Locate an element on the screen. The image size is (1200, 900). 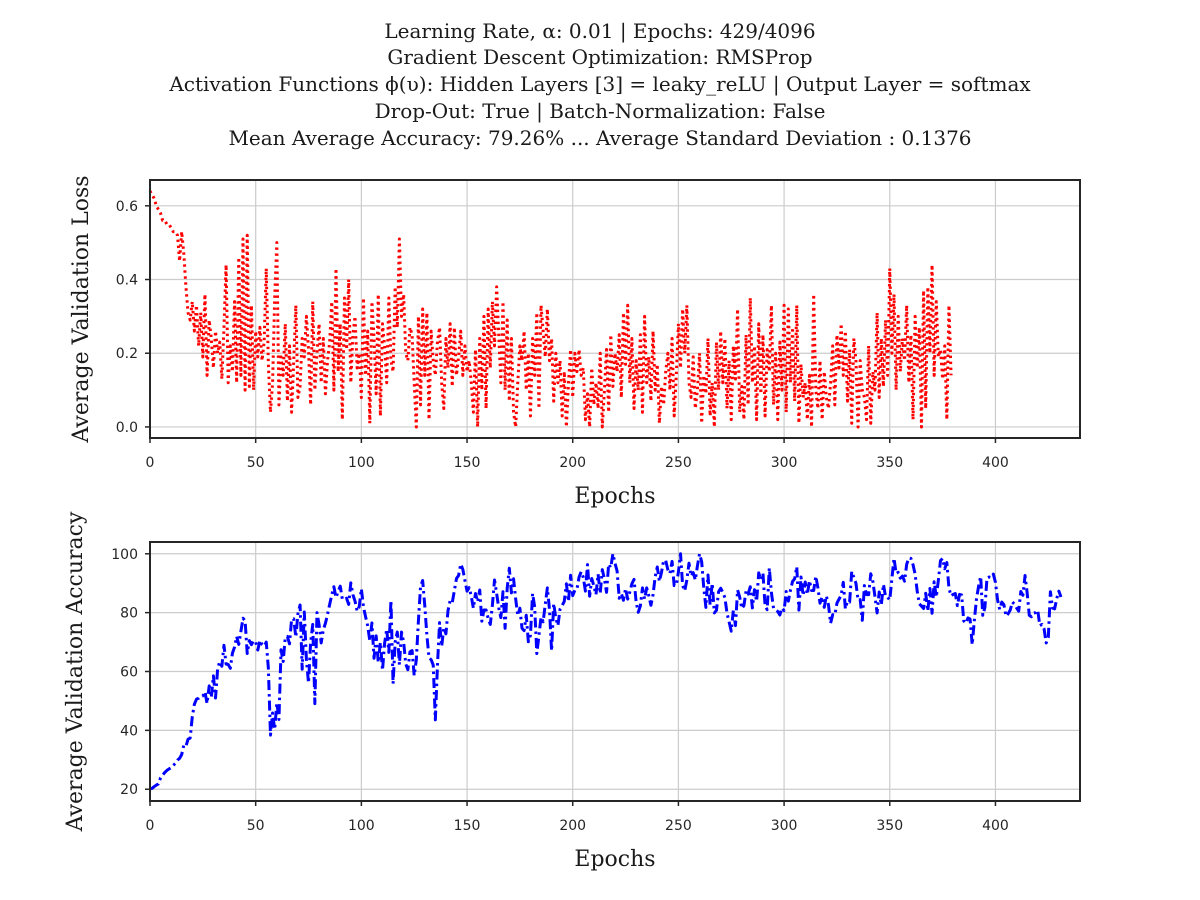
loss-y-axis: 0.0 0.2 0.4 0.6 is located at coordinates (133, 317).